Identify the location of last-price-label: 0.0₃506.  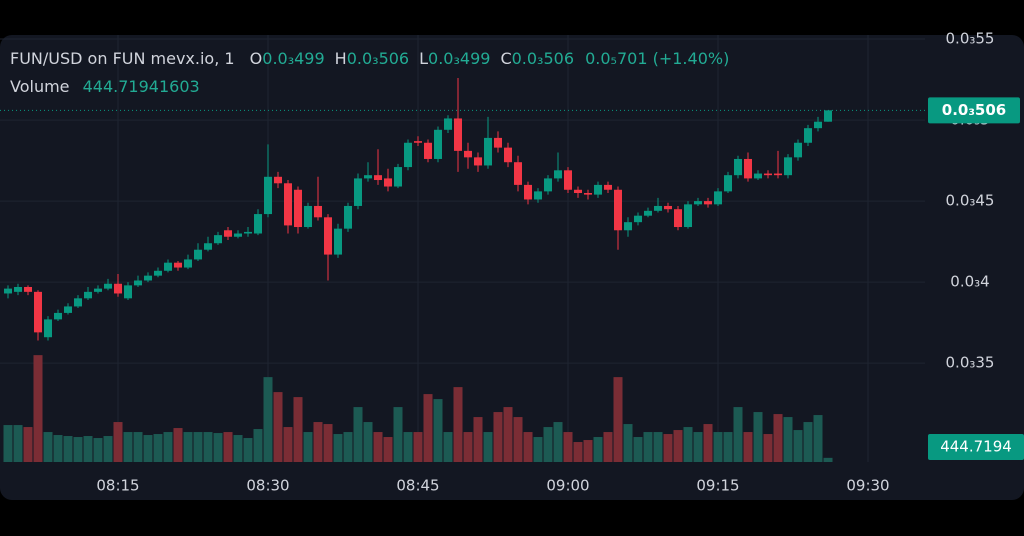
(974, 110).